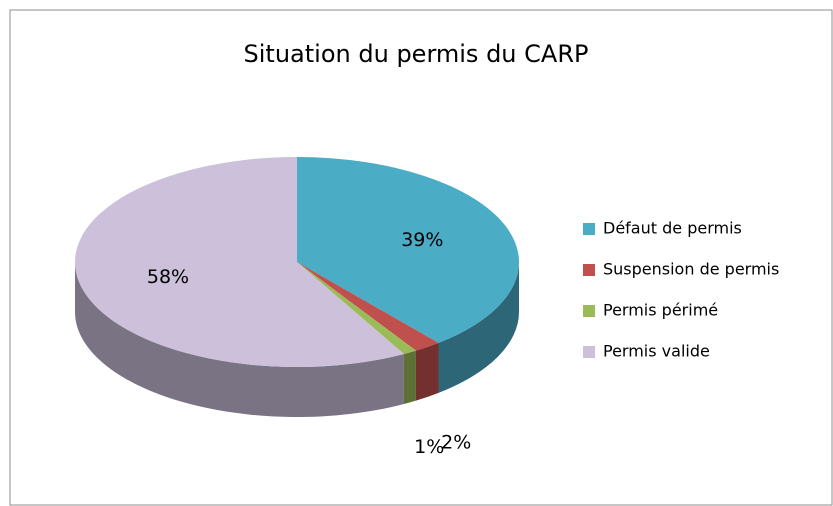  Describe the element at coordinates (691, 269) in the screenshot. I see `legend-label: Suspension de permis` at that location.